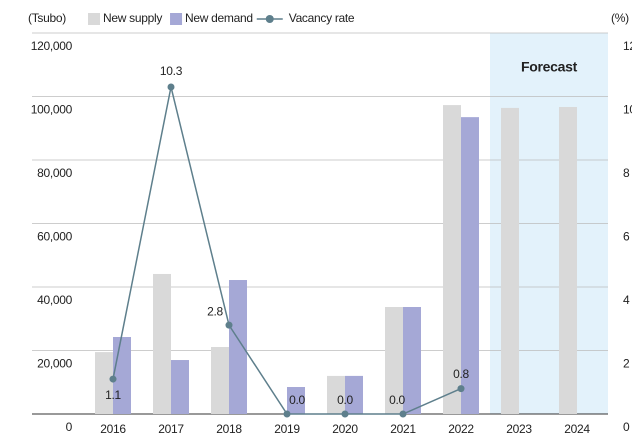 This screenshot has width=632, height=433. Describe the element at coordinates (55, 300) in the screenshot. I see `y-tick-label: 40,000` at that location.